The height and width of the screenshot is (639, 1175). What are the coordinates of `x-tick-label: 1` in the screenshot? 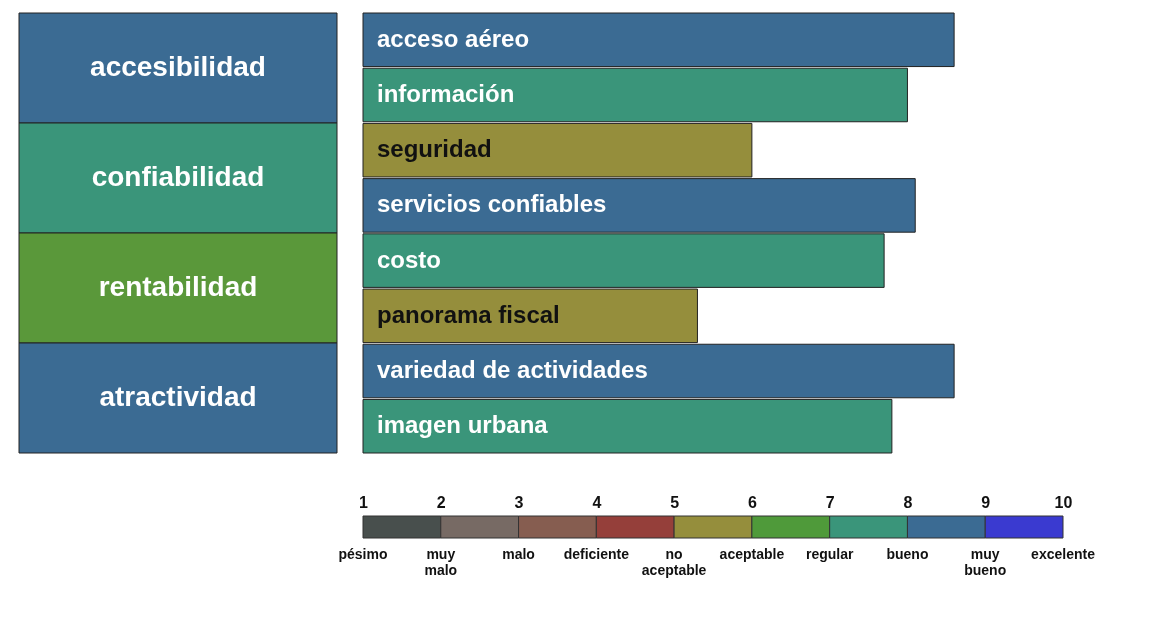 It's located at (364, 502).